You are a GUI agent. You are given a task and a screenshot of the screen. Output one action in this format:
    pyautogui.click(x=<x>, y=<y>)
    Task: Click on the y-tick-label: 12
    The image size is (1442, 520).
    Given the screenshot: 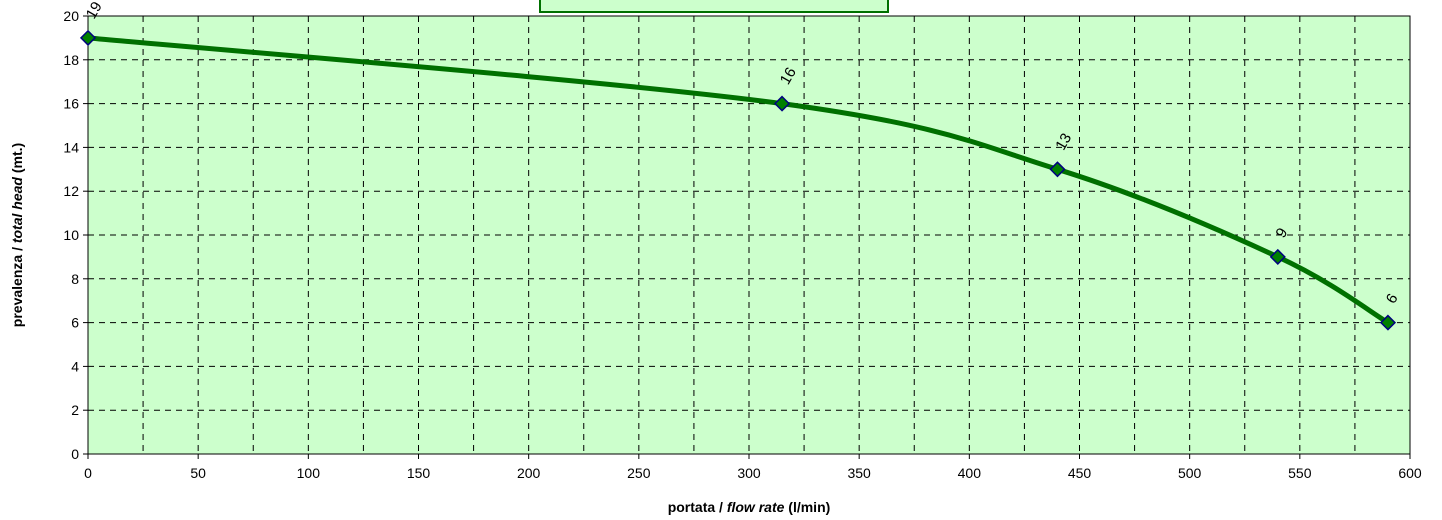 What is the action you would take?
    pyautogui.click(x=71, y=191)
    